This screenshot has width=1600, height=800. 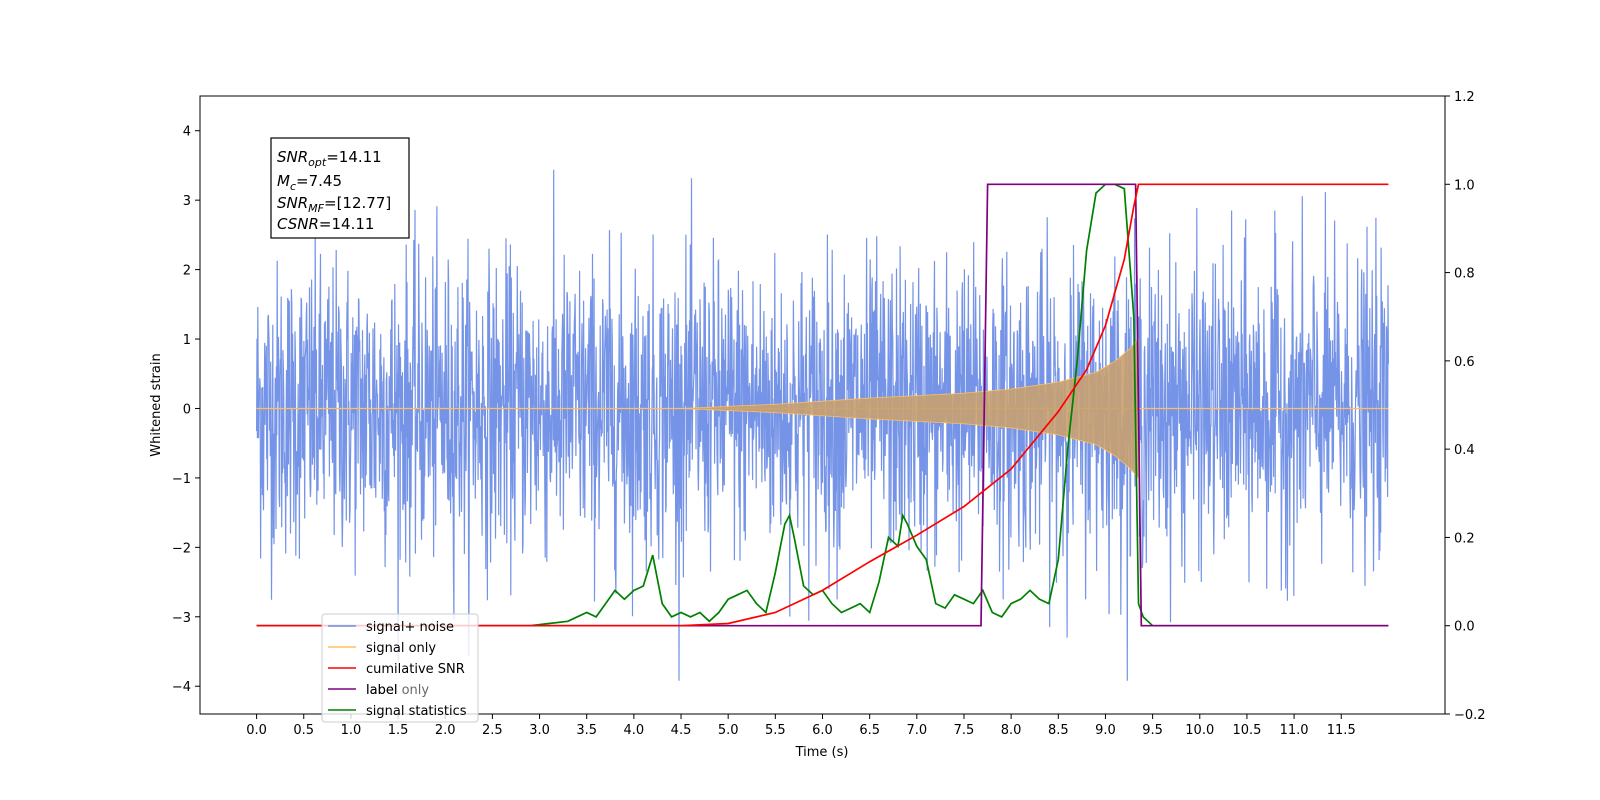 I want to click on x-tick-label: 4.5, so click(x=681, y=730).